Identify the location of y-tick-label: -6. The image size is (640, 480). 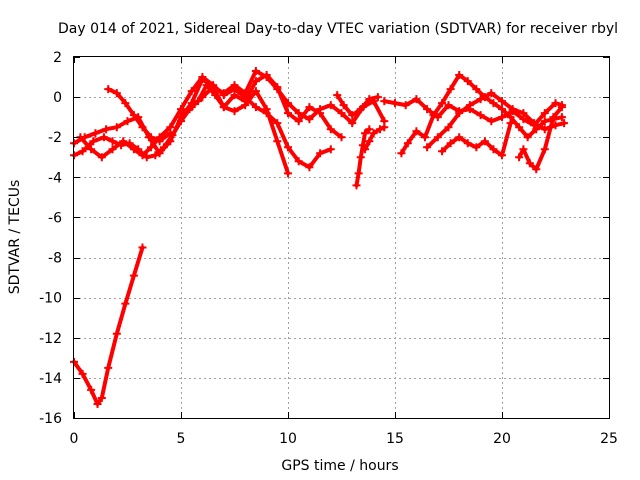
(55, 218).